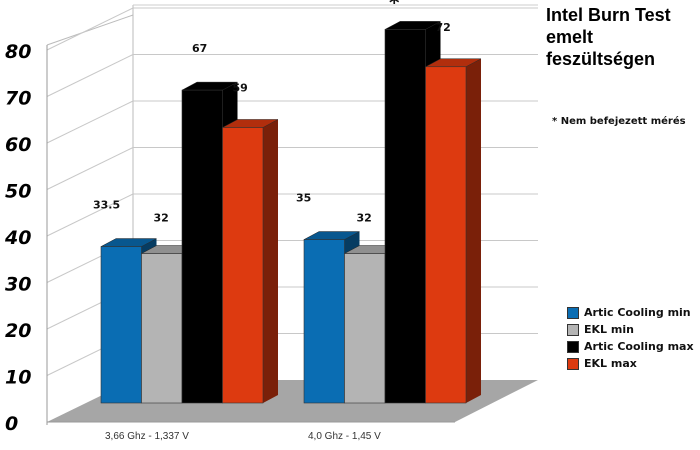 The height and width of the screenshot is (450, 700). I want to click on legend-label: Artic Cooling min, so click(637, 312).